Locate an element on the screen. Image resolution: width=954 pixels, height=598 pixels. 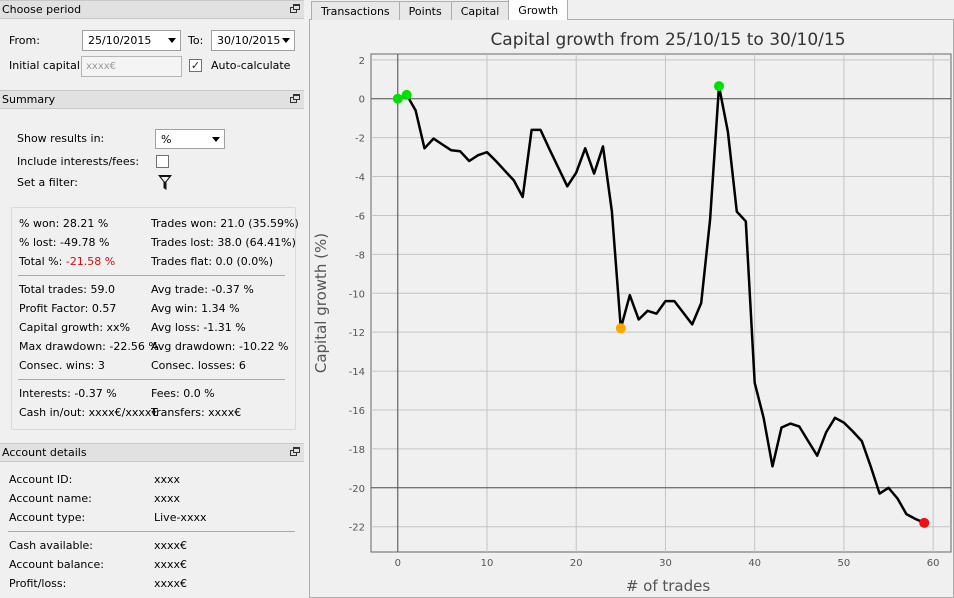
tab-transactions: Transactions is located at coordinates (355, 10).